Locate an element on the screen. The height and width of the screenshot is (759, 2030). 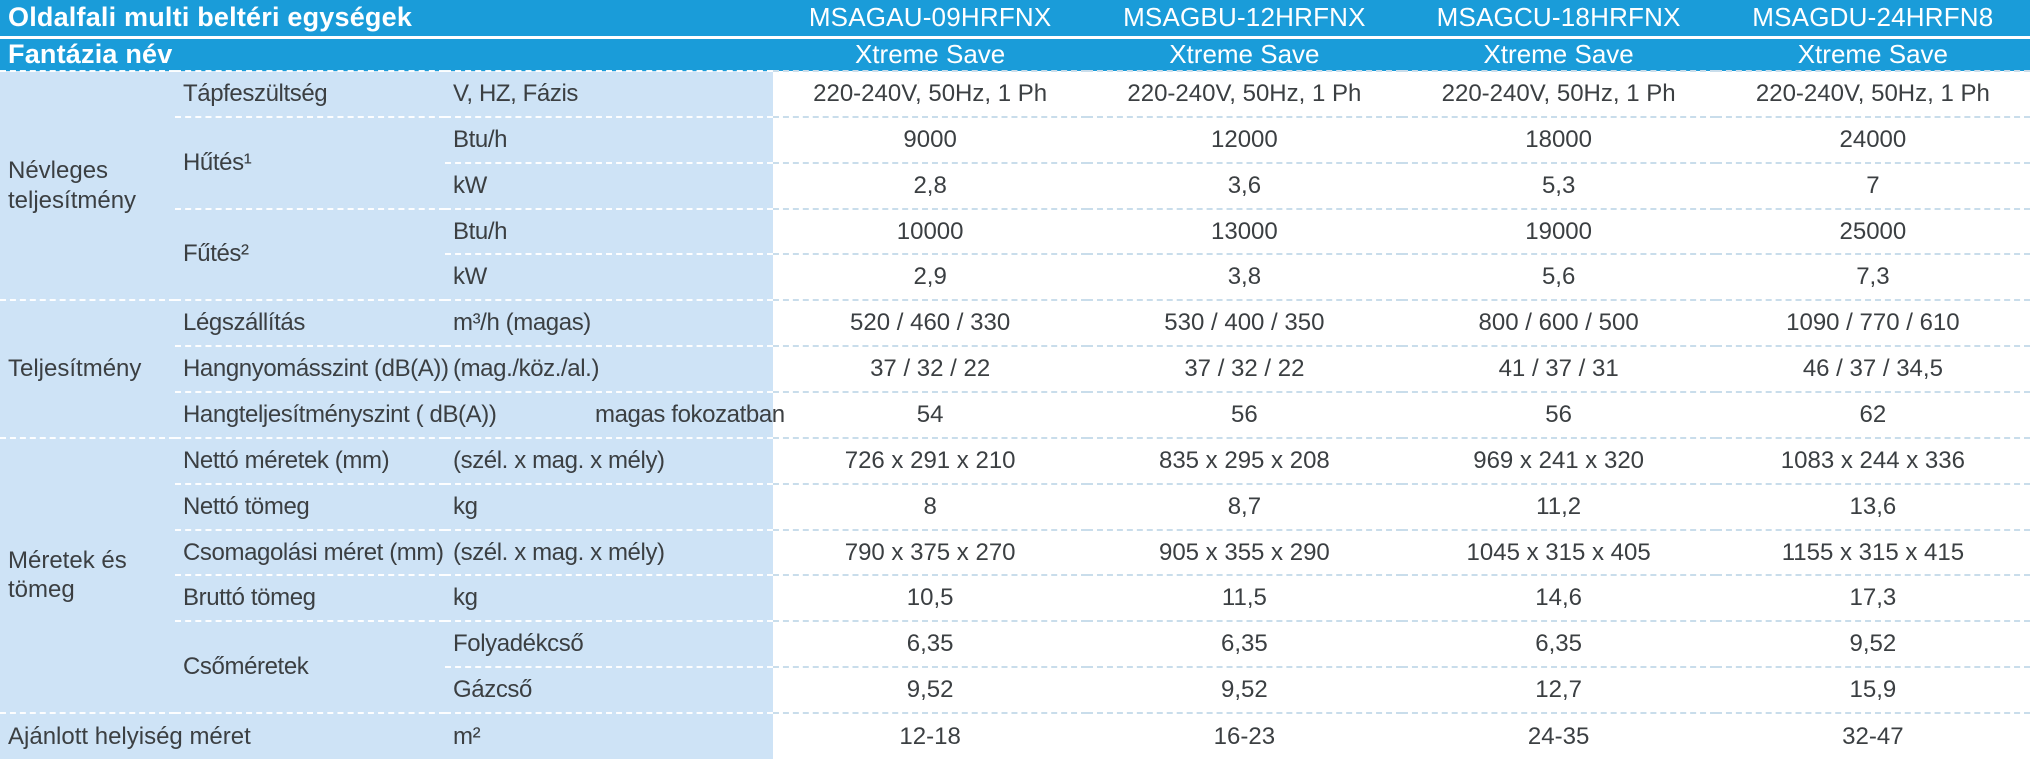
value-cell: 726 x 291 x 210 is located at coordinates (930, 461).